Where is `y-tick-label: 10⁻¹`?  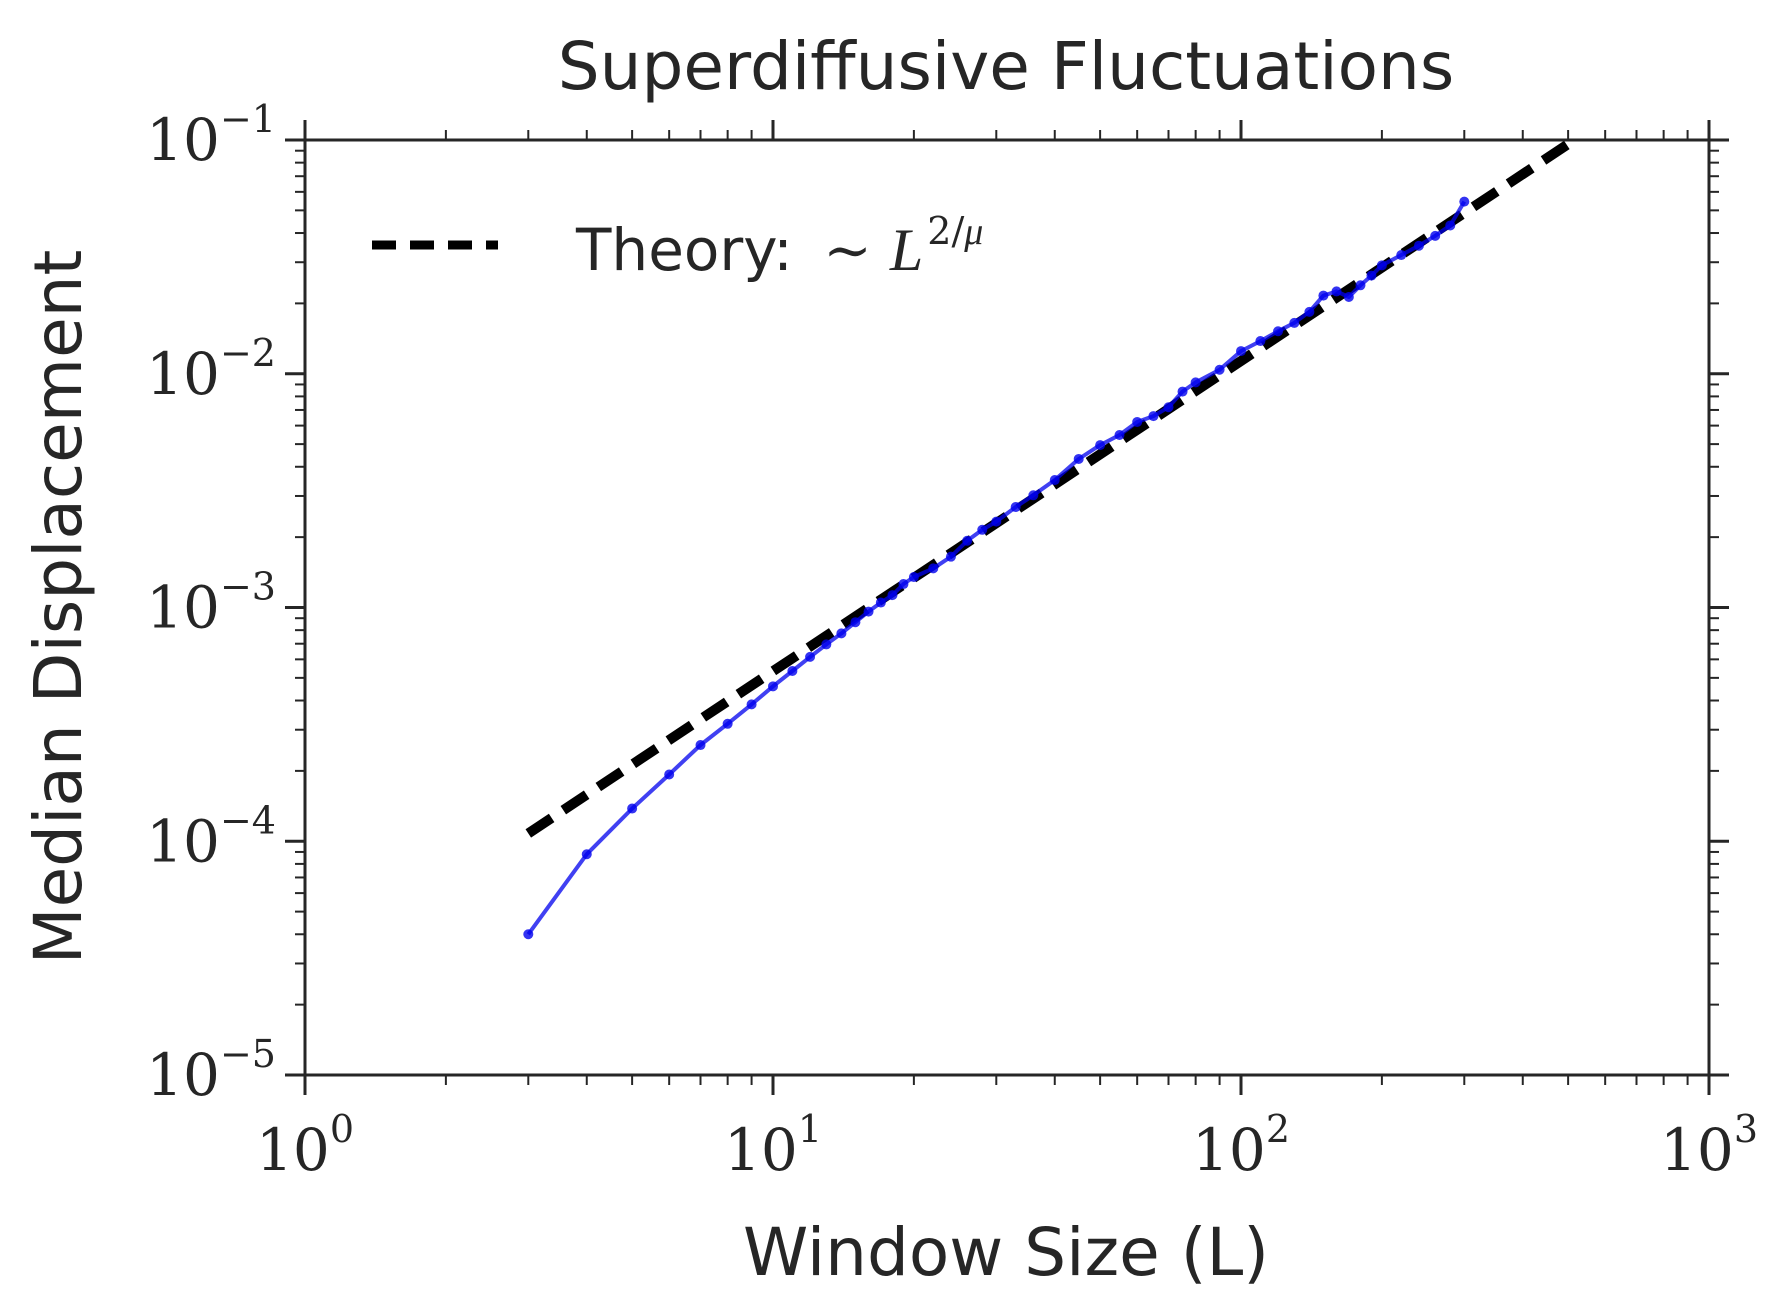 y-tick-label: 10⁻¹ is located at coordinates (211, 135).